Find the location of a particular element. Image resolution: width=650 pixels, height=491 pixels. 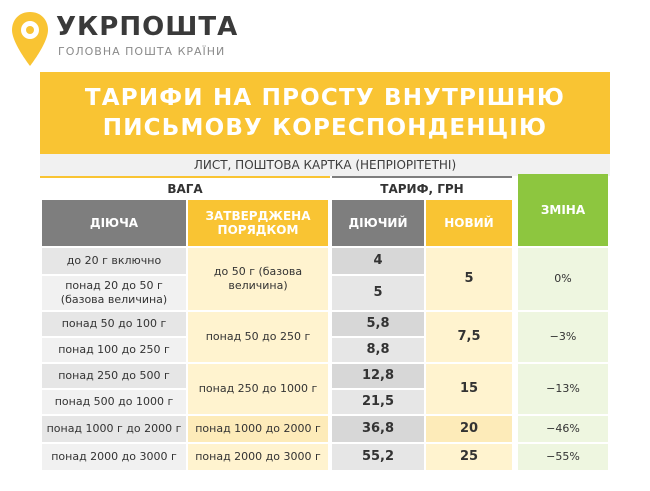

table-row-current-weight: понад 100 до 250 г is located at coordinates (114, 350).